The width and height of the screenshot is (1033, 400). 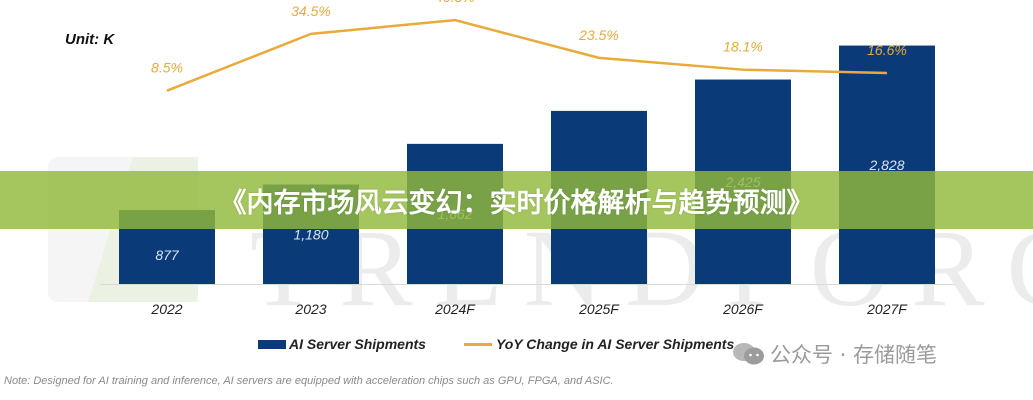 I want to click on yoy-value-label: 34.5%, so click(x=311, y=11).